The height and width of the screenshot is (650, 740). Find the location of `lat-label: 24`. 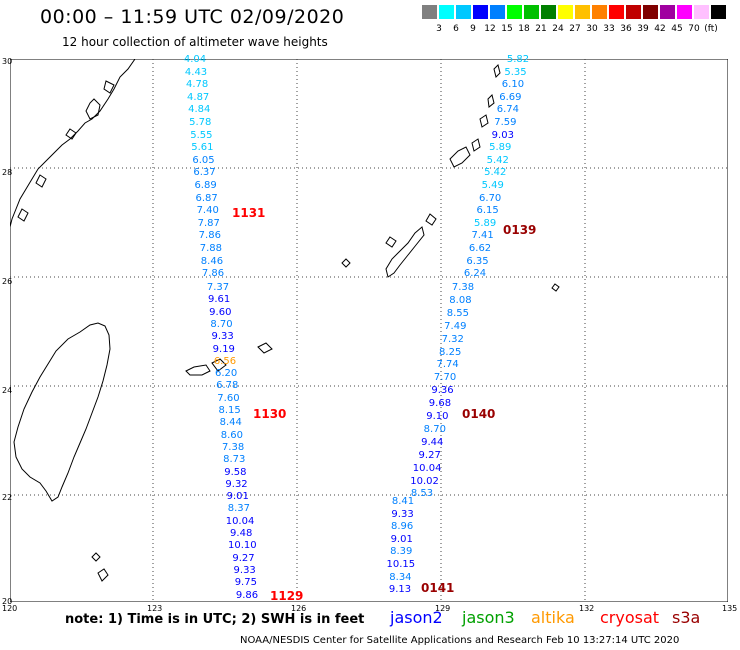

lat-label: 24 is located at coordinates (7, 390).